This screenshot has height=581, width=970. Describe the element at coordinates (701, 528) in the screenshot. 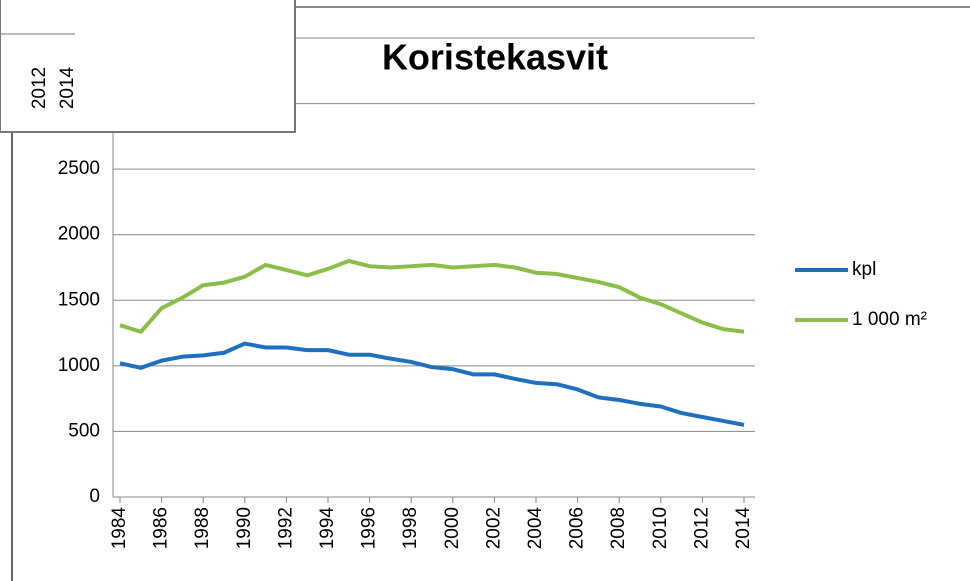

I see `x-tick-label: 2012` at that location.